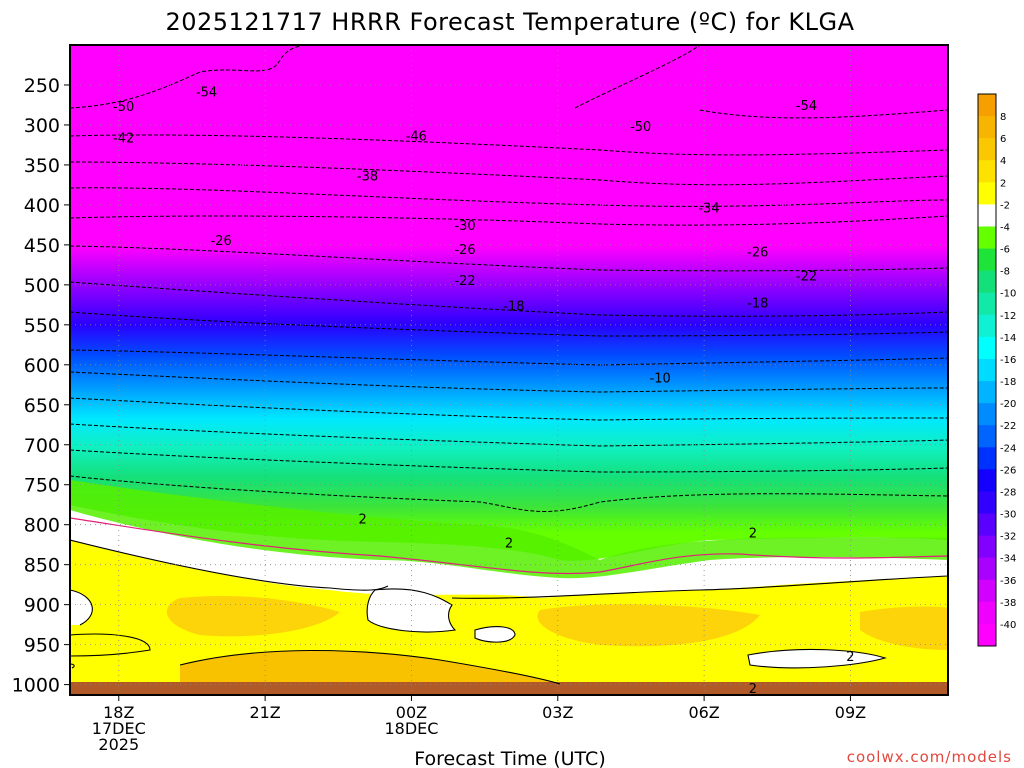 This screenshot has width=1024, height=768. What do you see at coordinates (1003, 183) in the screenshot?
I see `colorbar-label: 2` at bounding box center [1003, 183].